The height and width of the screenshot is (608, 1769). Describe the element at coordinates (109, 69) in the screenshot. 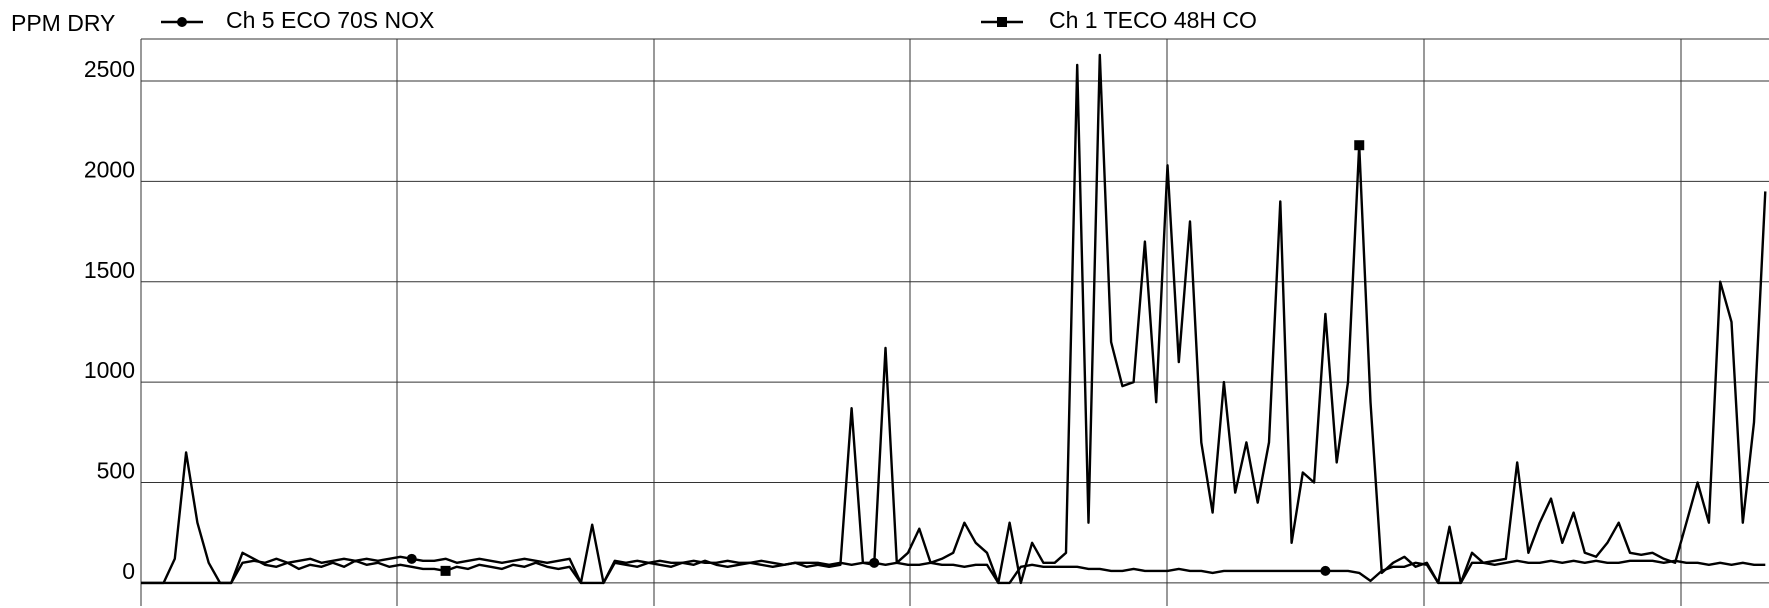

I see `y-tick-label: 2500` at that location.